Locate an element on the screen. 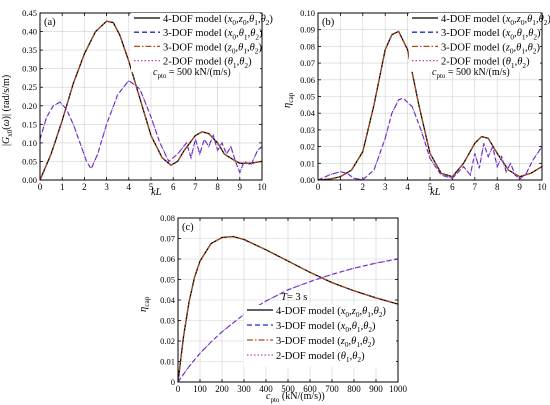 The height and width of the screenshot is (405, 550). y-tick-label: 0.40 is located at coordinates (29, 32).